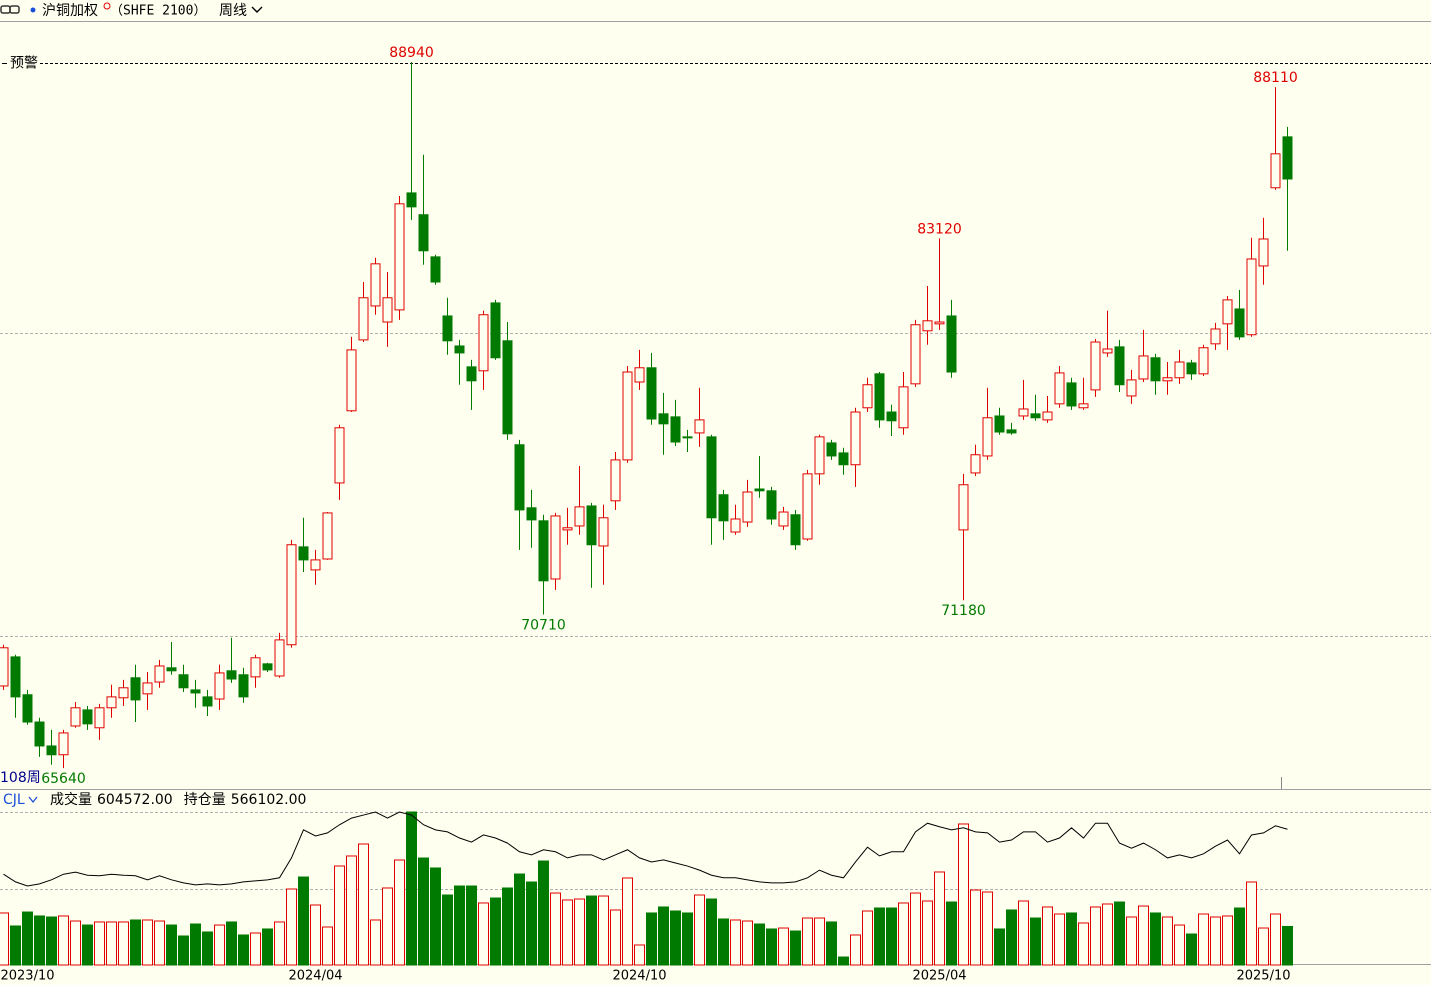  Describe the element at coordinates (939, 229) in the screenshot. I see `high-label: 83120` at that location.